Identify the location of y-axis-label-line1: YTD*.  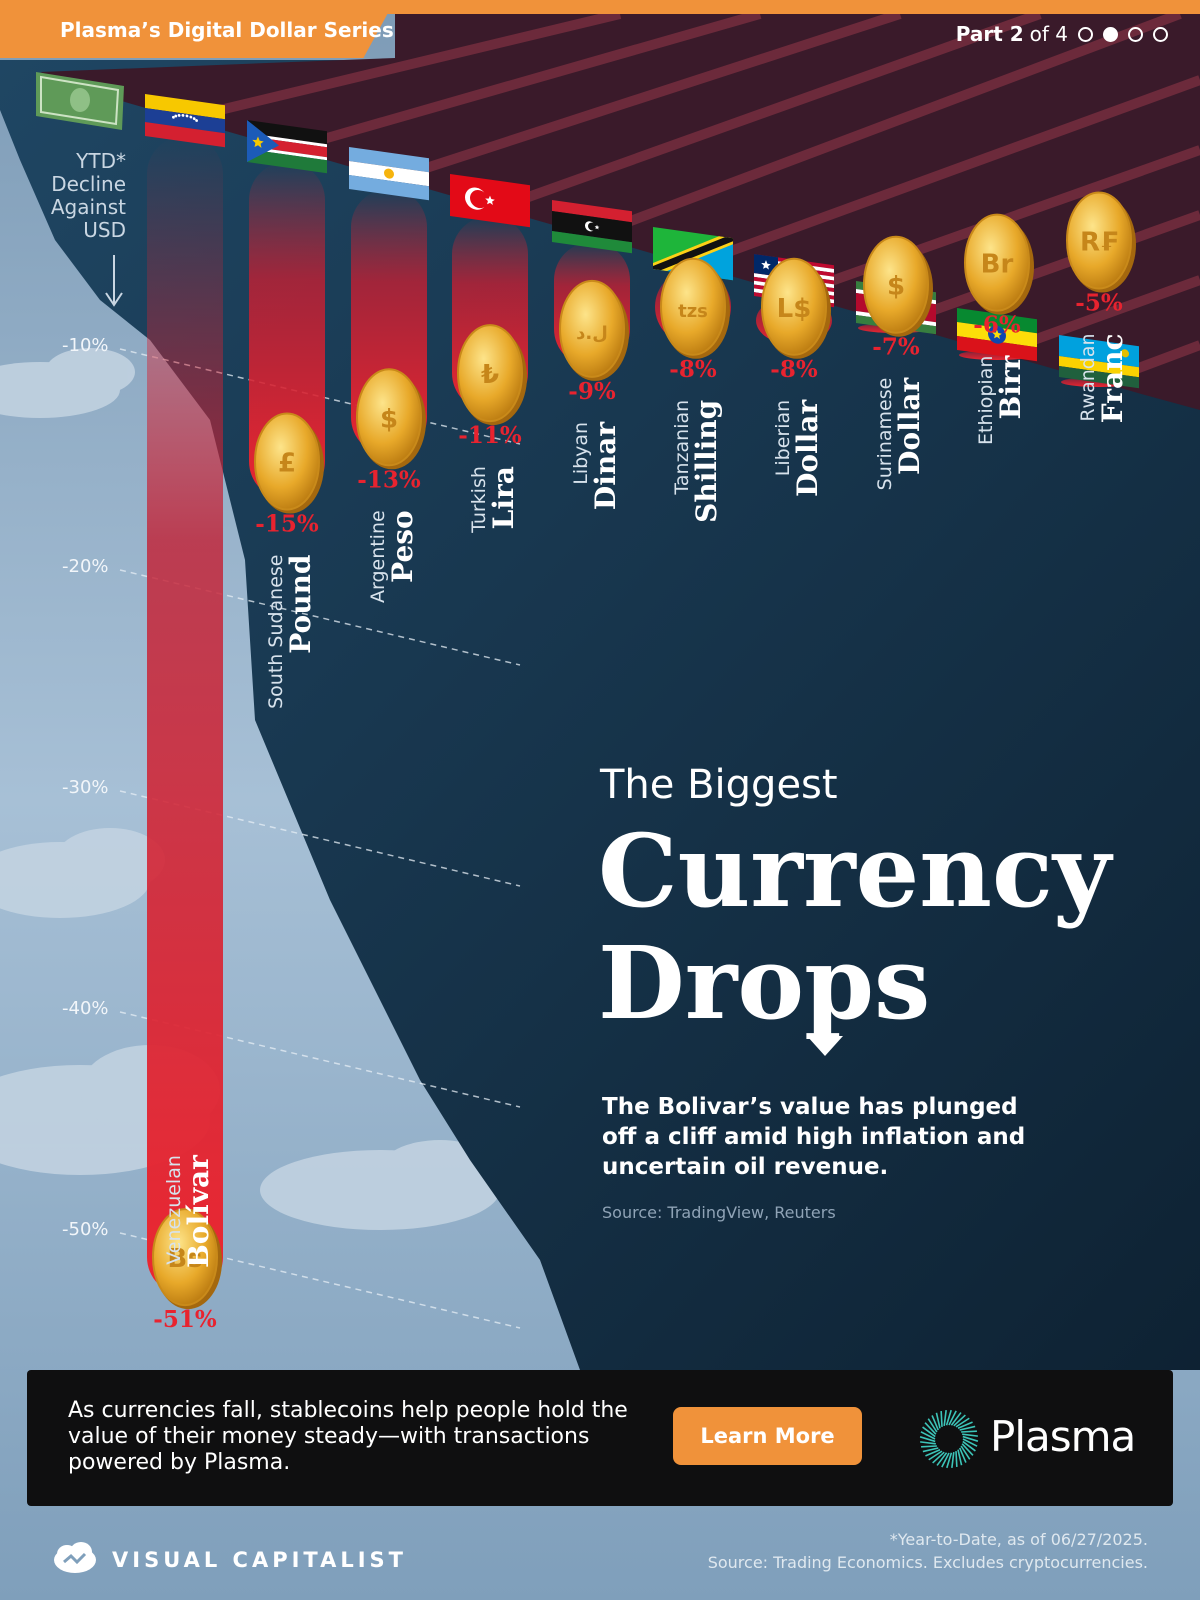
(101, 161).